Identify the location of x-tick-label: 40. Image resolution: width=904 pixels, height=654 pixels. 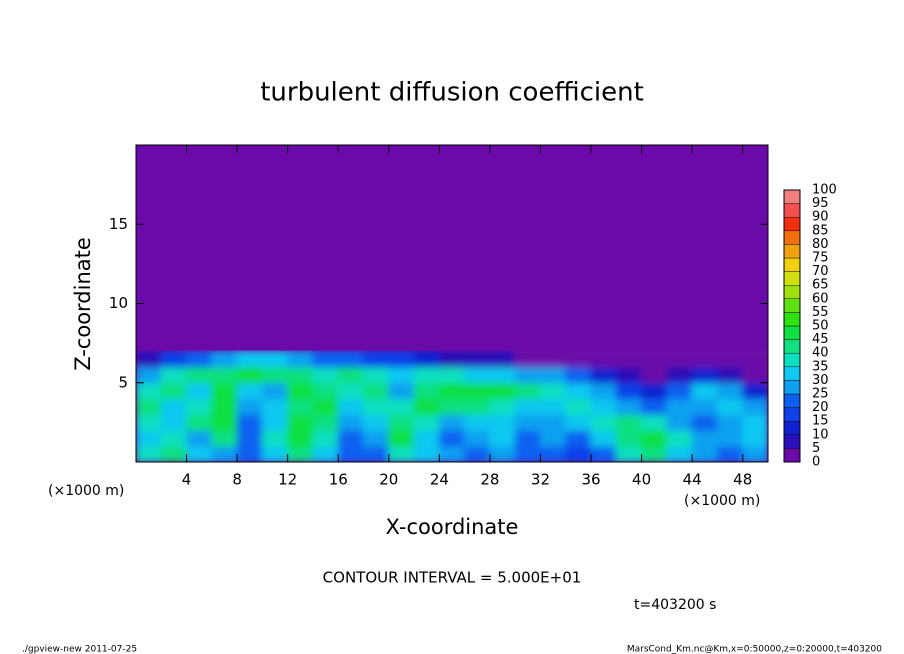
(641, 480).